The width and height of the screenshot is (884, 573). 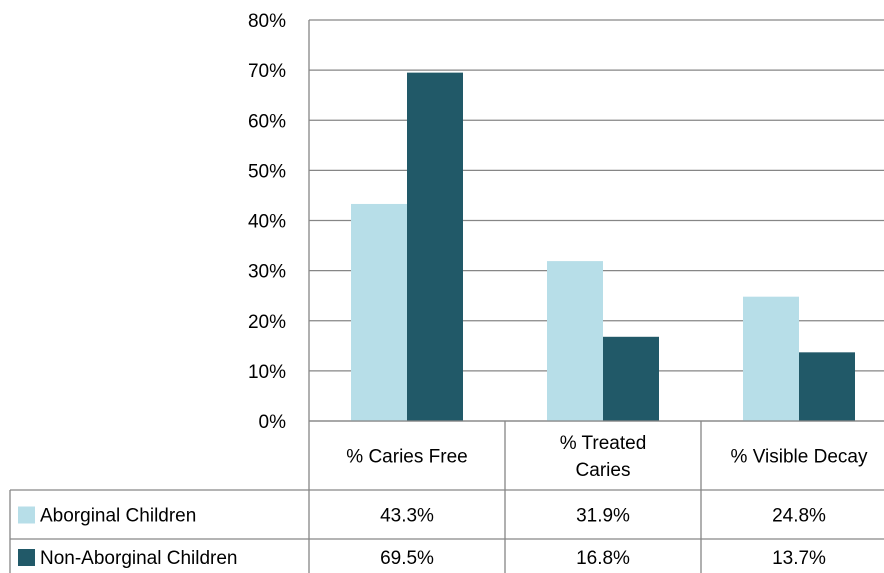 What do you see at coordinates (603, 470) in the screenshot?
I see `category-label: Caries` at bounding box center [603, 470].